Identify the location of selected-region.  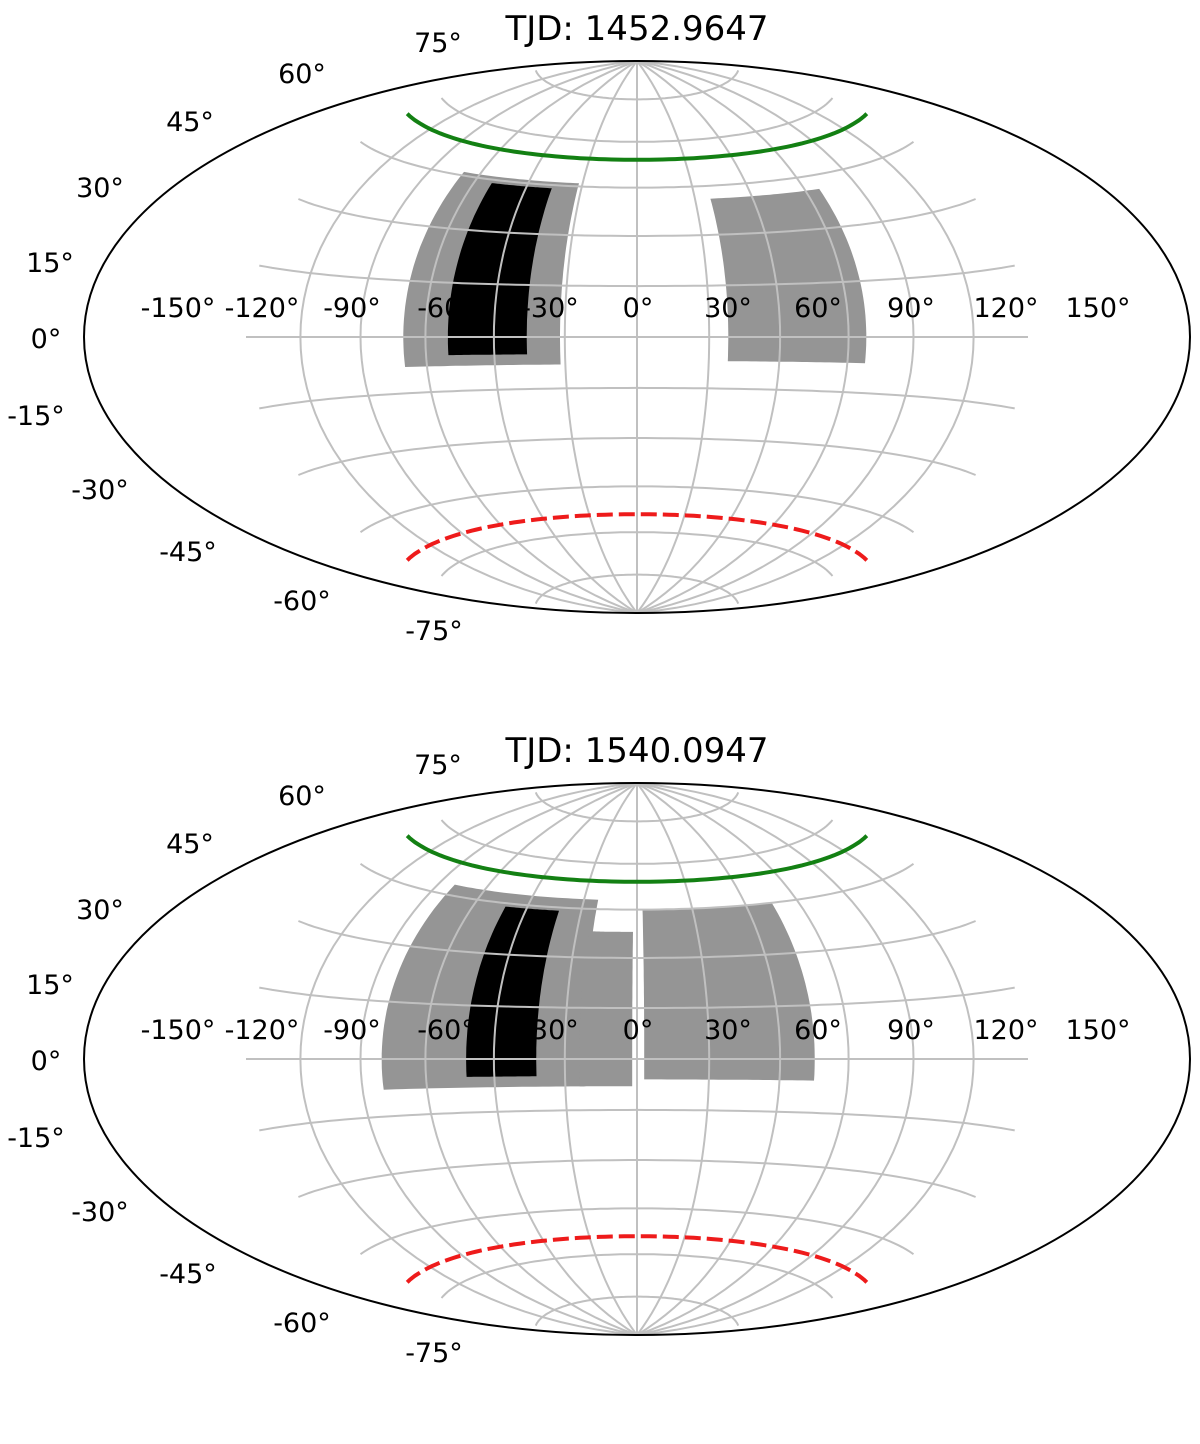
(512, 991).